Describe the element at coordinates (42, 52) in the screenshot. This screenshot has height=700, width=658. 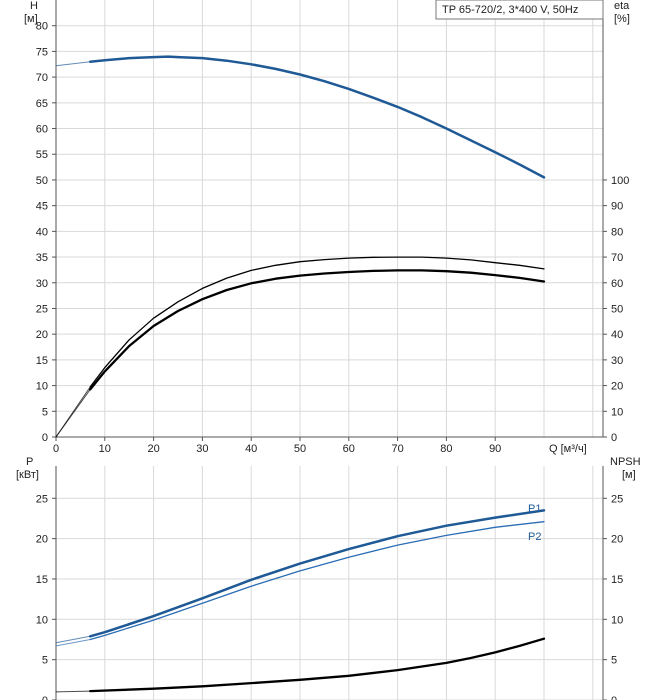
I see `left-tick-label: 75` at that location.